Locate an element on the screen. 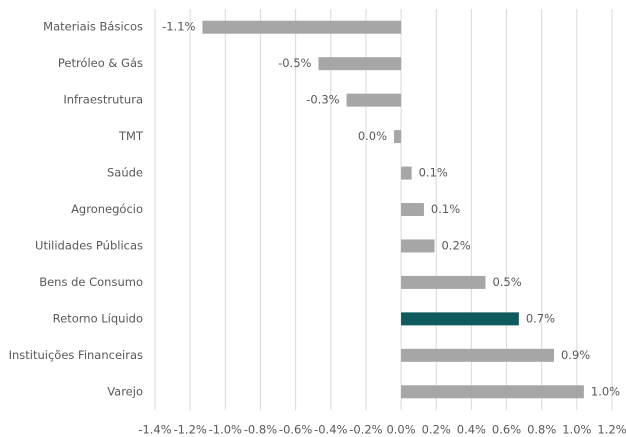 The height and width of the screenshot is (437, 626). category-label: Utilidades Públicas is located at coordinates (89, 245).